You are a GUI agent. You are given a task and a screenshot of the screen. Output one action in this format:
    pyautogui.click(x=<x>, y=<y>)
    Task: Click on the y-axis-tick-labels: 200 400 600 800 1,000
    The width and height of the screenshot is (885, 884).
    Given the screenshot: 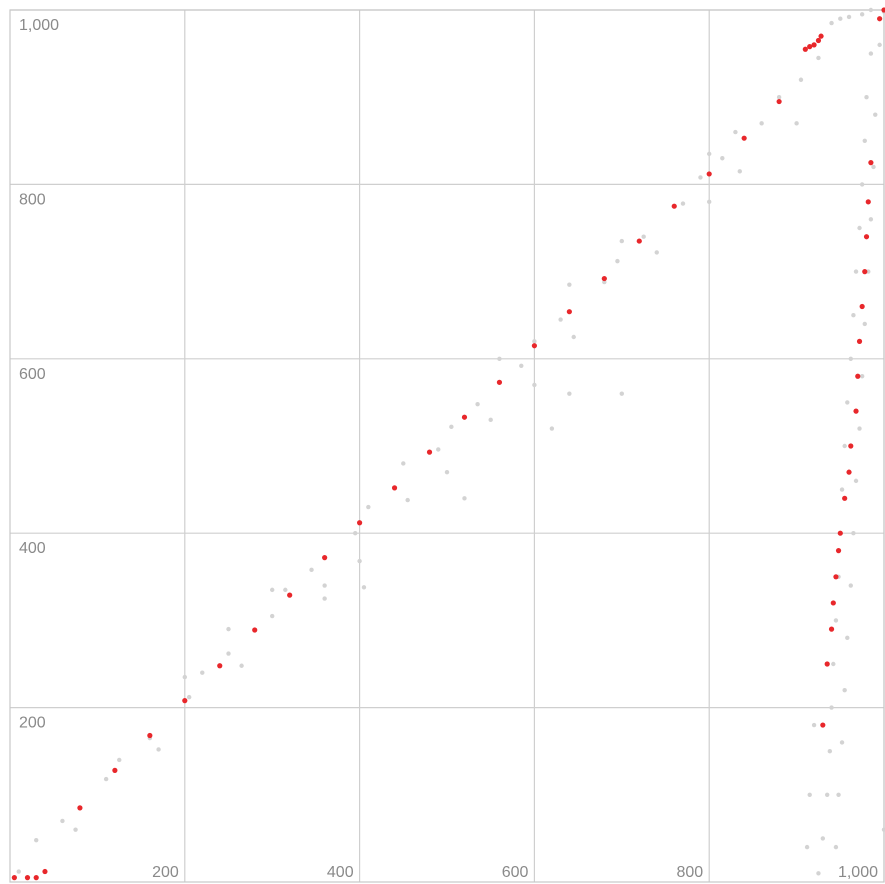 What is the action you would take?
    pyautogui.click(x=39, y=374)
    